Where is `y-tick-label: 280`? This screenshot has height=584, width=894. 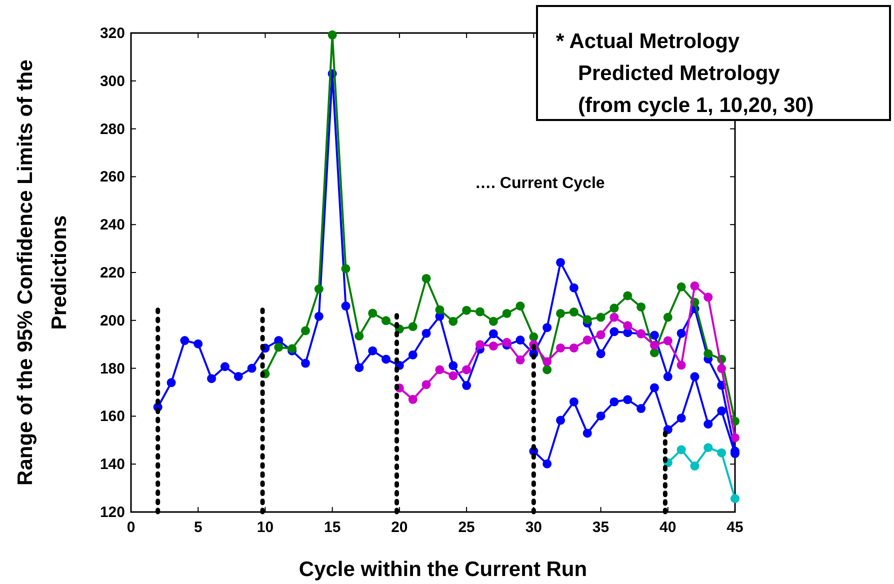
y-tick-label: 280 is located at coordinates (112, 129).